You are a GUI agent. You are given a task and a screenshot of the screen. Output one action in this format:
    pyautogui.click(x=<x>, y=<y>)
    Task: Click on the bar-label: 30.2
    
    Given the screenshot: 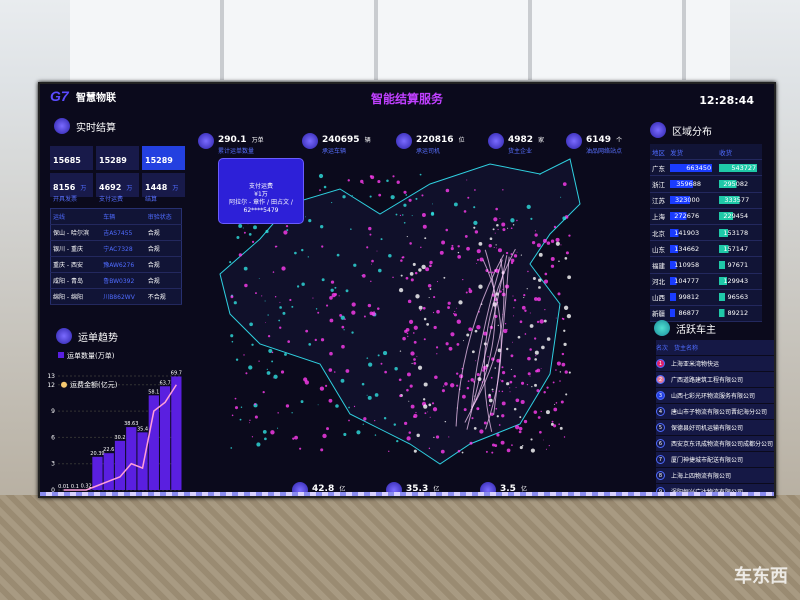 What is the action you would take?
    pyautogui.click(x=119, y=438)
    